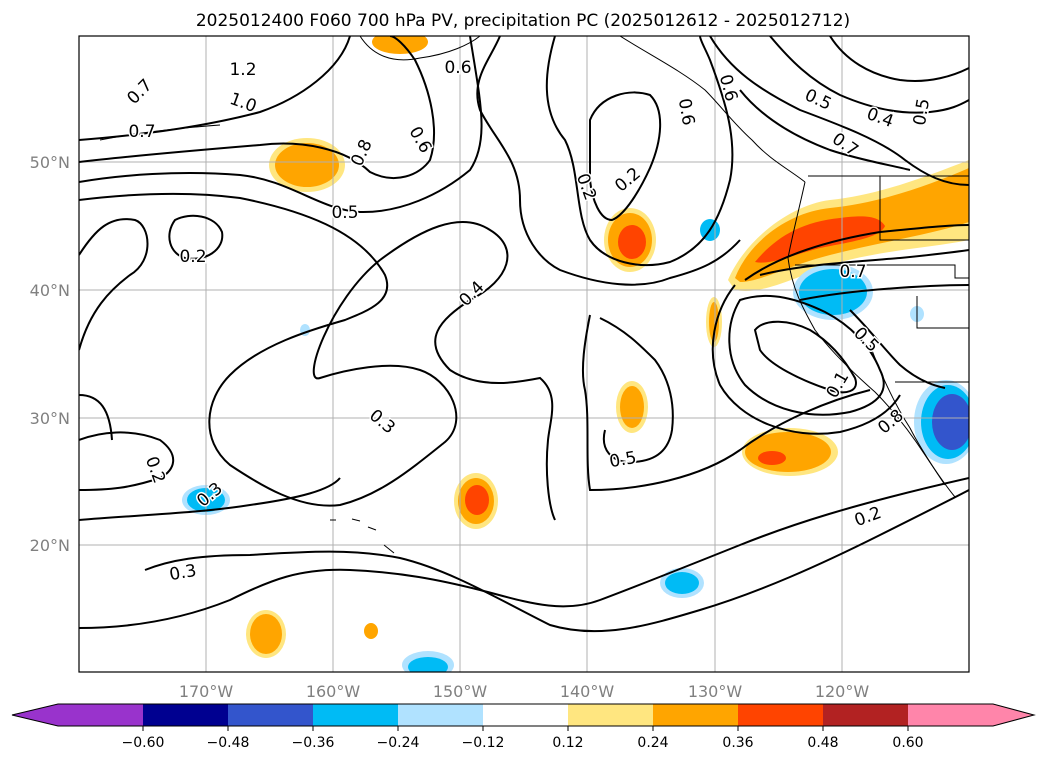 The width and height of the screenshot is (1047, 765). I want to click on colorbar-outline, so click(523, 715).